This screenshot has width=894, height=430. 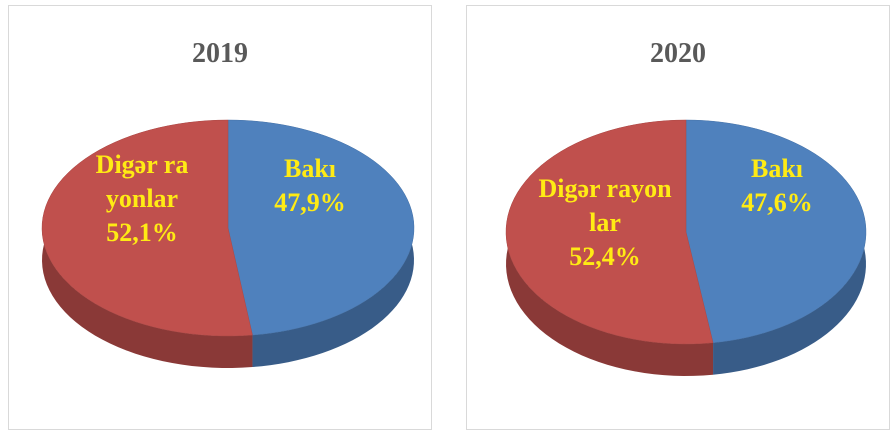 What do you see at coordinates (777, 202) in the screenshot?
I see `slice-value-label: 47,6%` at bounding box center [777, 202].